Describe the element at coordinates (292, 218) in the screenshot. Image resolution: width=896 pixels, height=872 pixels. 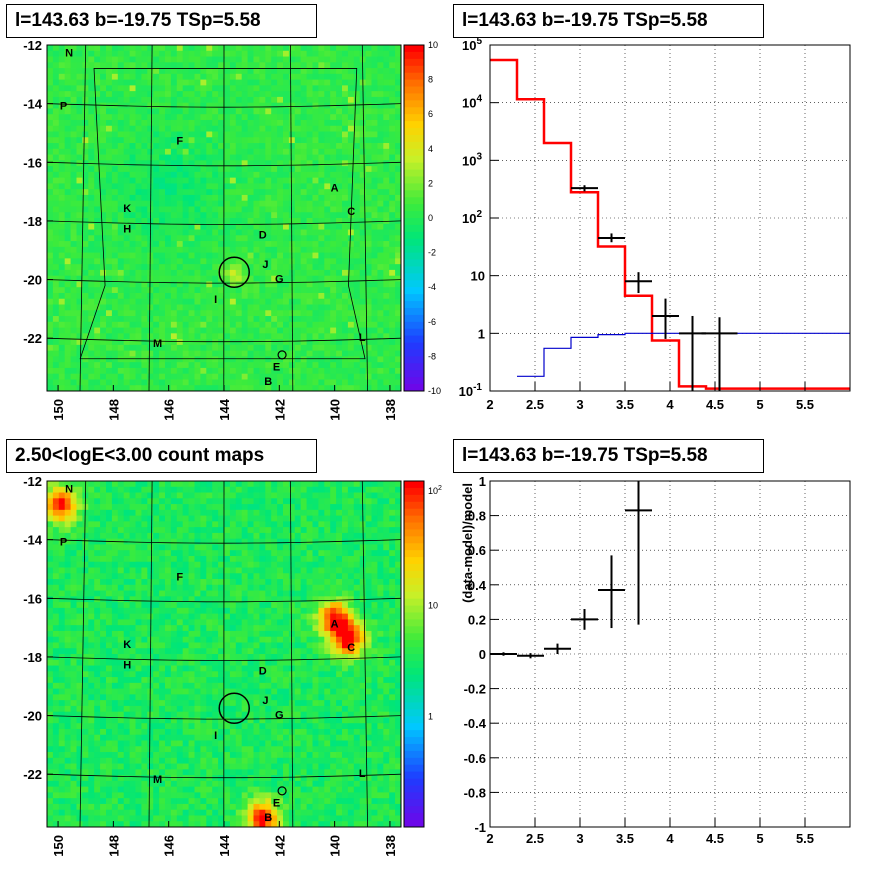
I see `longitude-line` at that location.